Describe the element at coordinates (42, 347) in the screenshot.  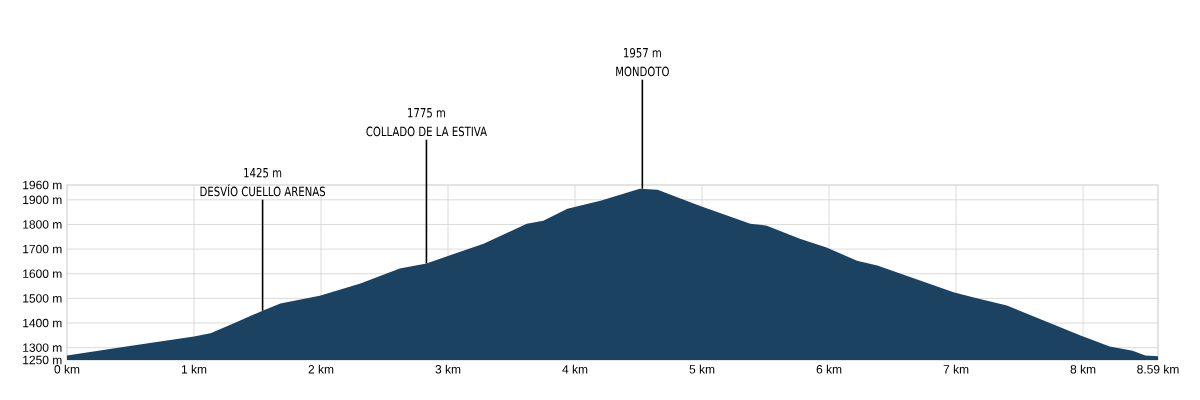
I see `y-tick-label: 1300 m` at that location.